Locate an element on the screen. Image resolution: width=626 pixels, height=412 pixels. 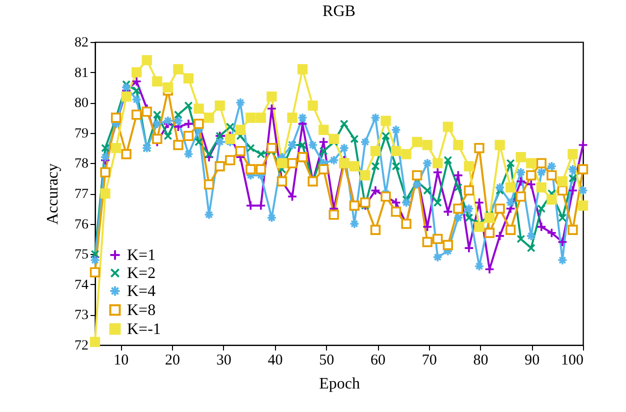
y-tick-label: 77 is located at coordinates (81, 194).